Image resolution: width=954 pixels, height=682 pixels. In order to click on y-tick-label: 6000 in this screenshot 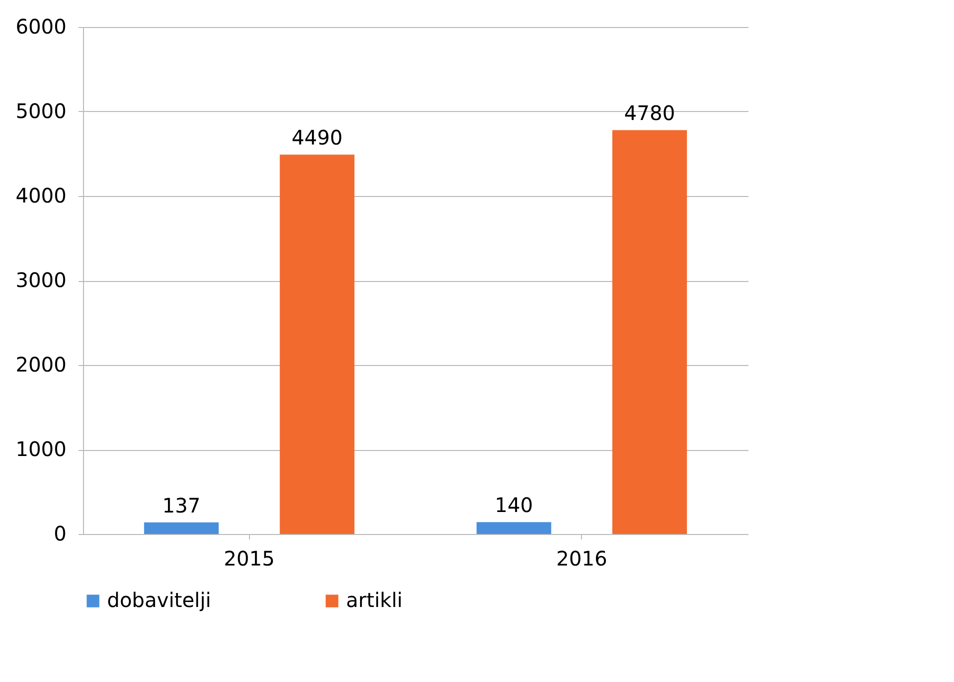, I will do `click(41, 26)`.